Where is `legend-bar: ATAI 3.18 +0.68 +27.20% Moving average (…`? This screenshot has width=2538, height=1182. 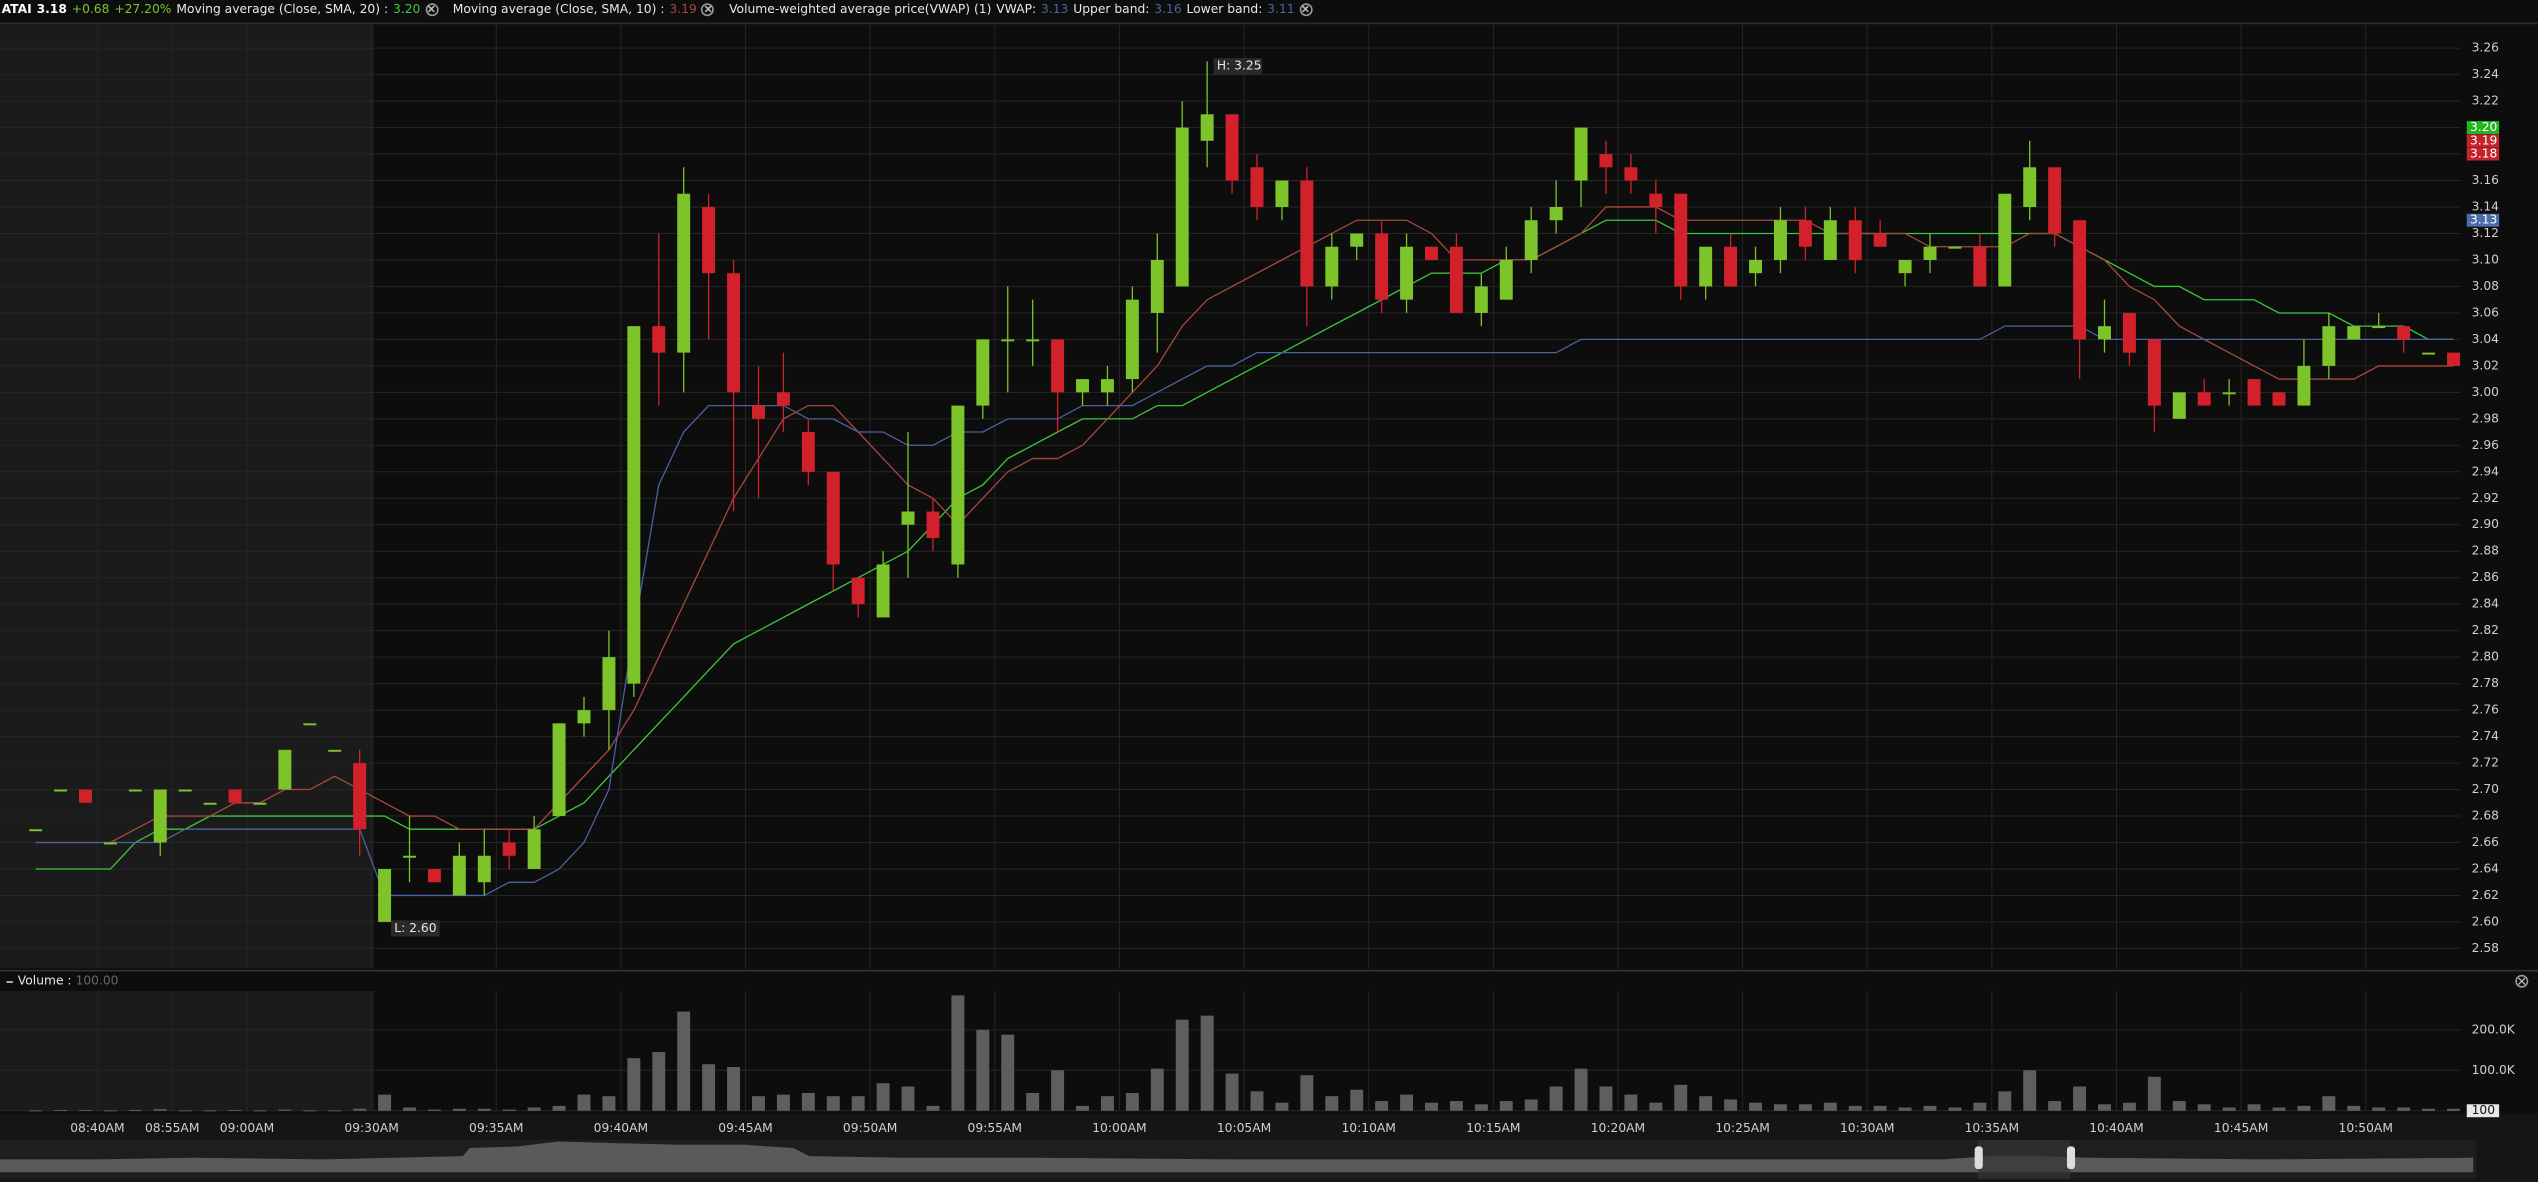
legend-bar: ATAI 3.18 +0.68 +27.20% Moving average (… is located at coordinates (662, 9).